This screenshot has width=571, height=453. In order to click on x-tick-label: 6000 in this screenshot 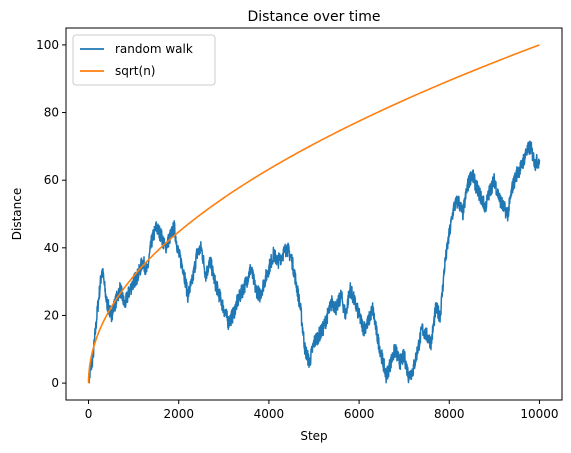, I will do `click(359, 414)`.